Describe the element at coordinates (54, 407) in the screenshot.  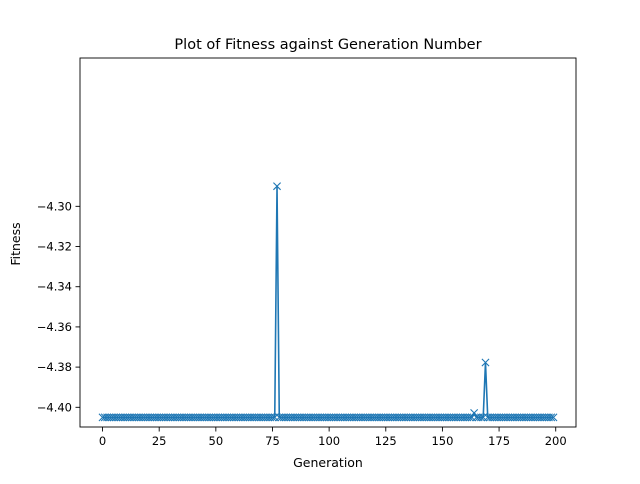
I see `y-tick-label: −4.40` at that location.